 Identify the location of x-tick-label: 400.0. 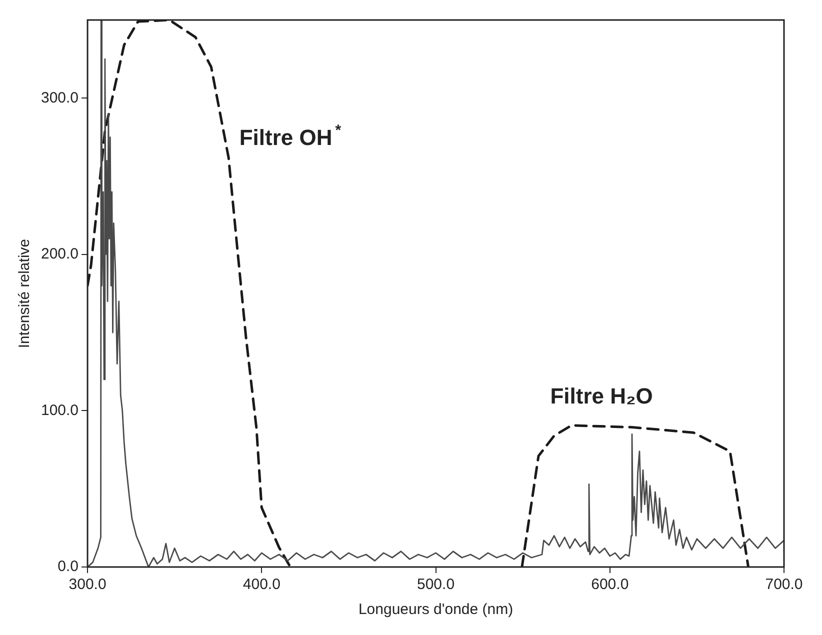
(261, 585).